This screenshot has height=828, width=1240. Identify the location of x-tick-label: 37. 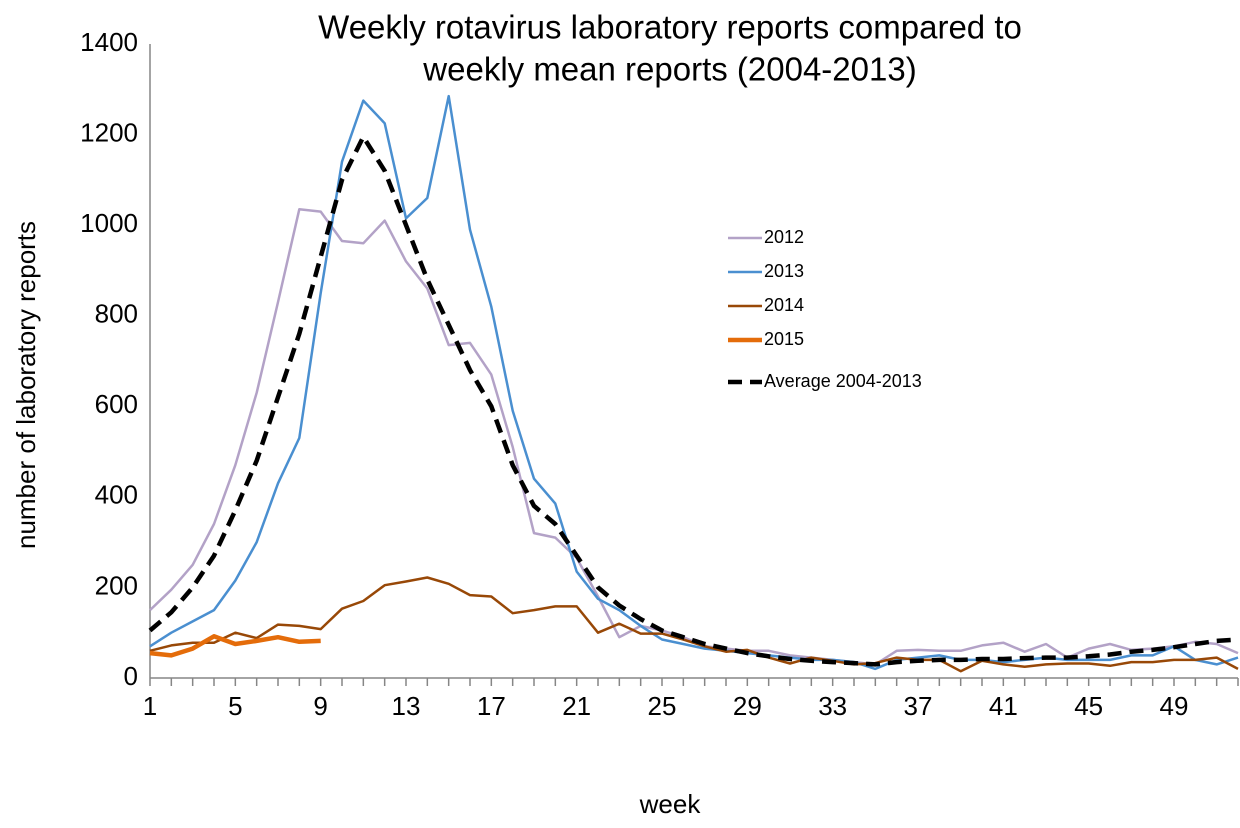
(918, 706).